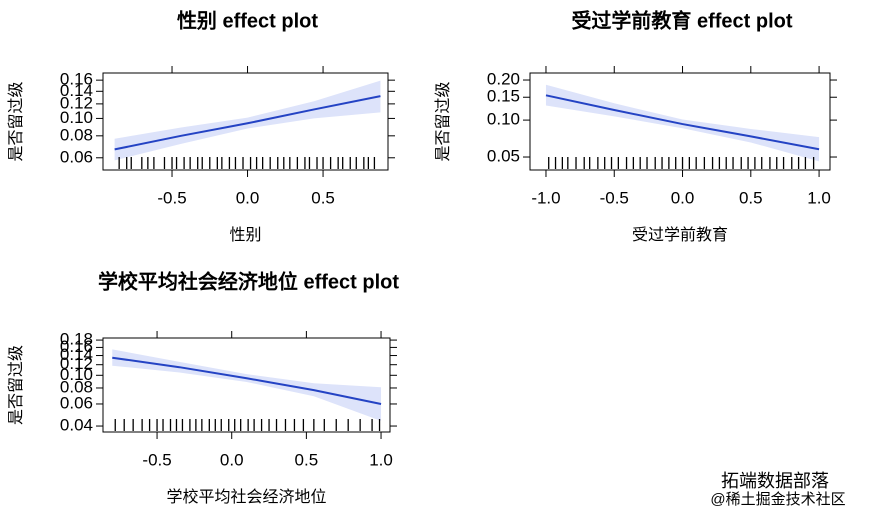 This screenshot has width=873, height=522. Describe the element at coordinates (545, 197) in the screenshot. I see `x-tick-label: -1.0` at that location.